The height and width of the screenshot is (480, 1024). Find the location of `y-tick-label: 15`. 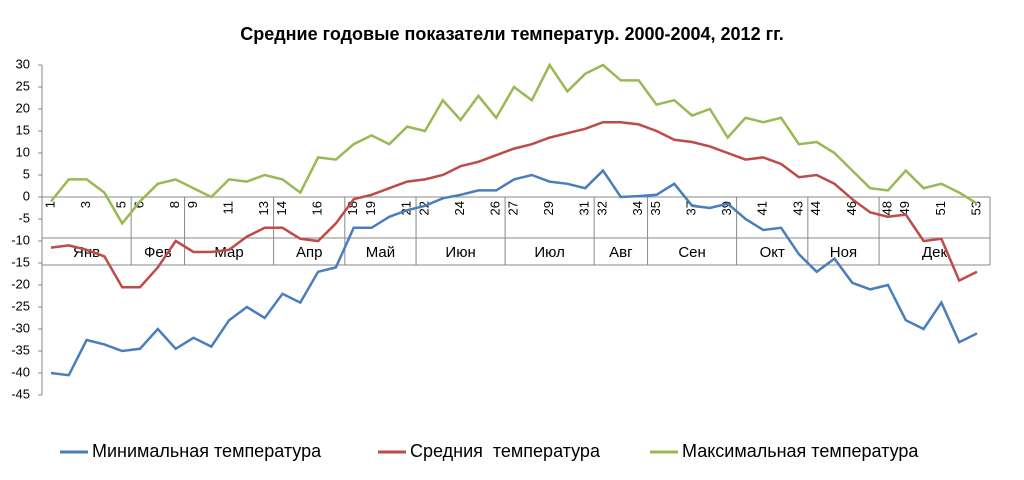

y-tick-label: 15 is located at coordinates (23, 129).